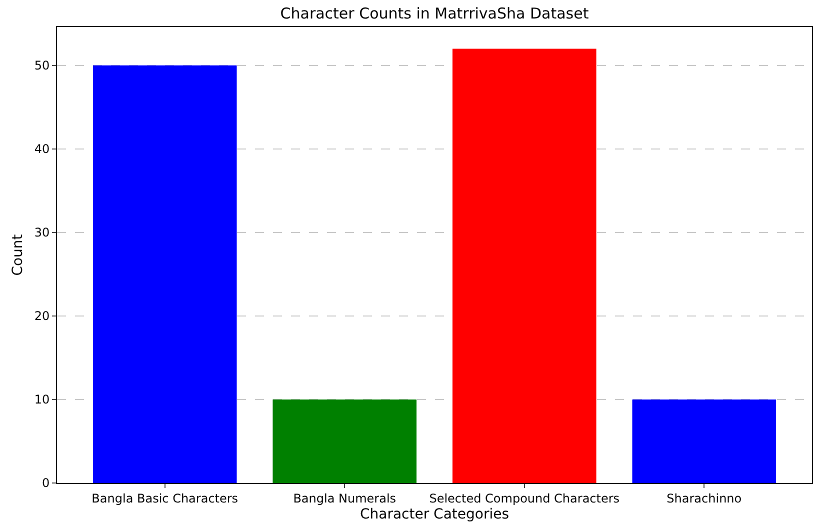 This screenshot has width=814, height=527. Describe the element at coordinates (18, 255) in the screenshot. I see `y-axis-title: Count` at that location.